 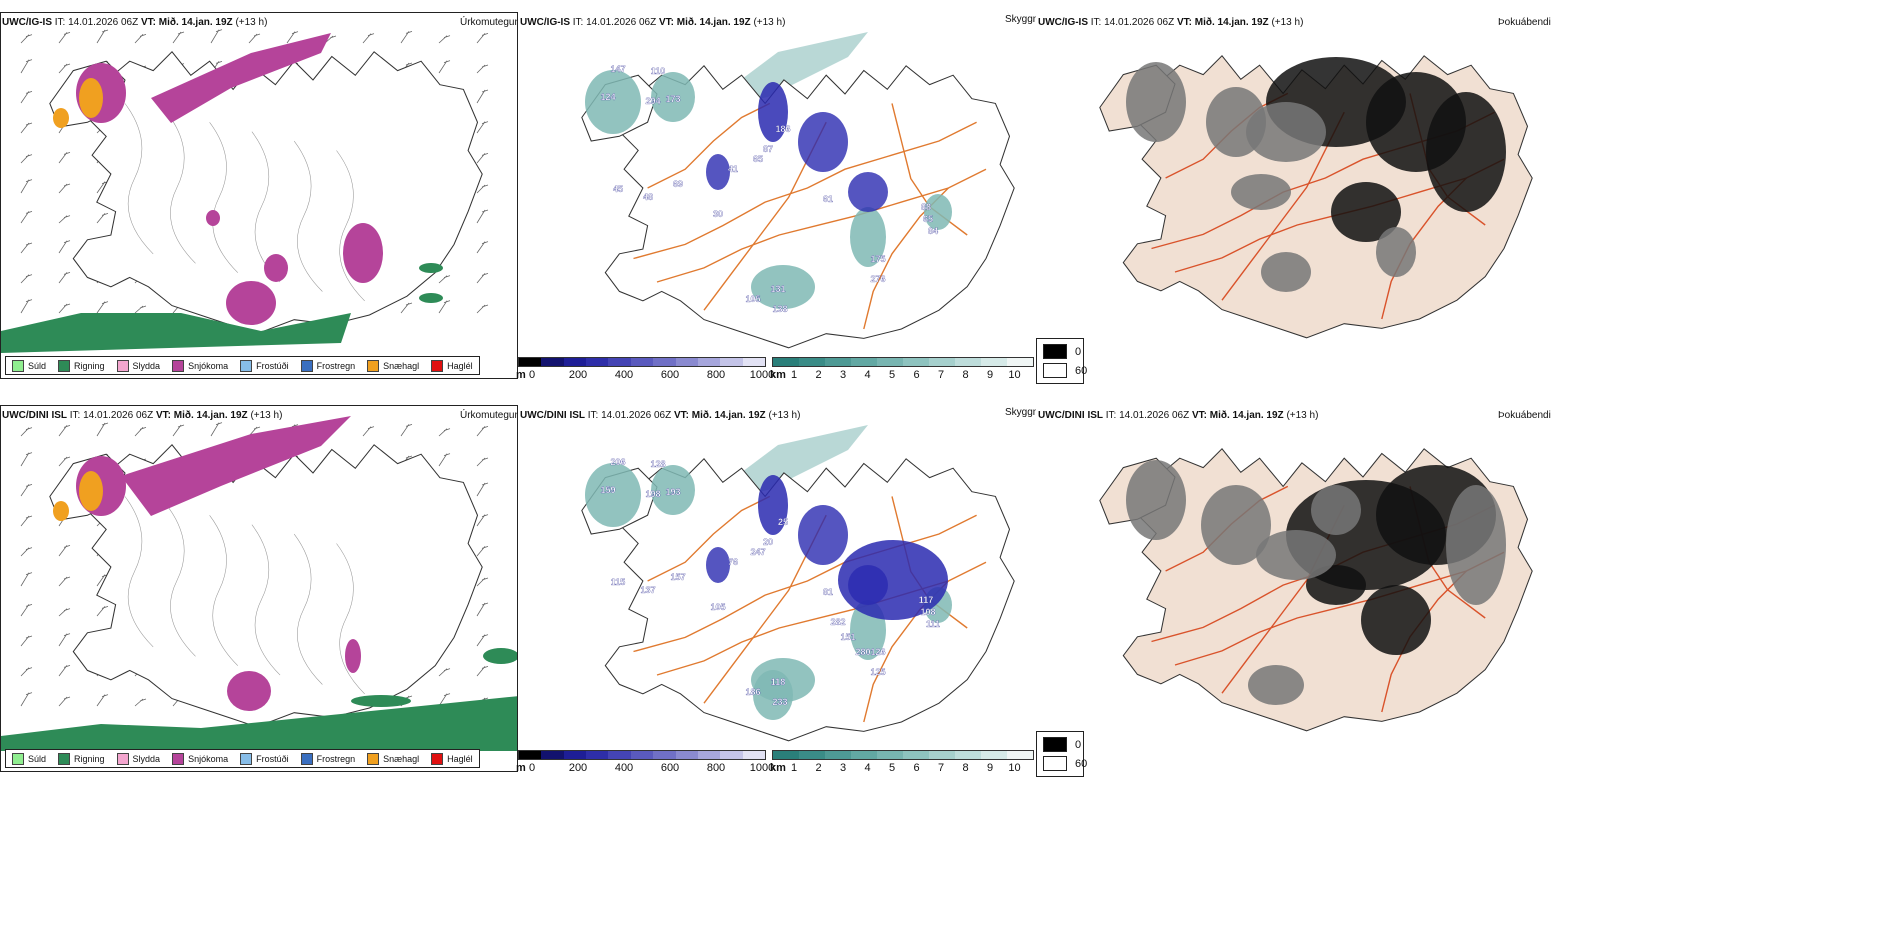 I want to click on legend-label: Snjókoma, so click(x=208, y=365).